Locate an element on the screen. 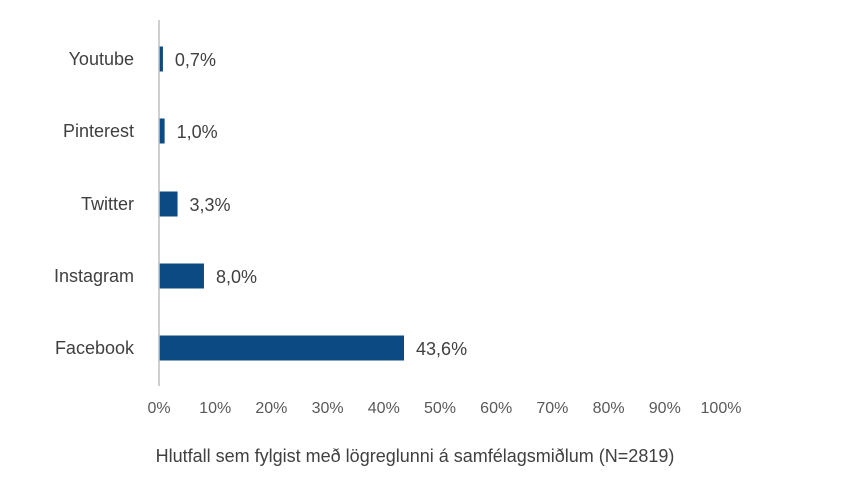  bar-instagram is located at coordinates (181, 276).